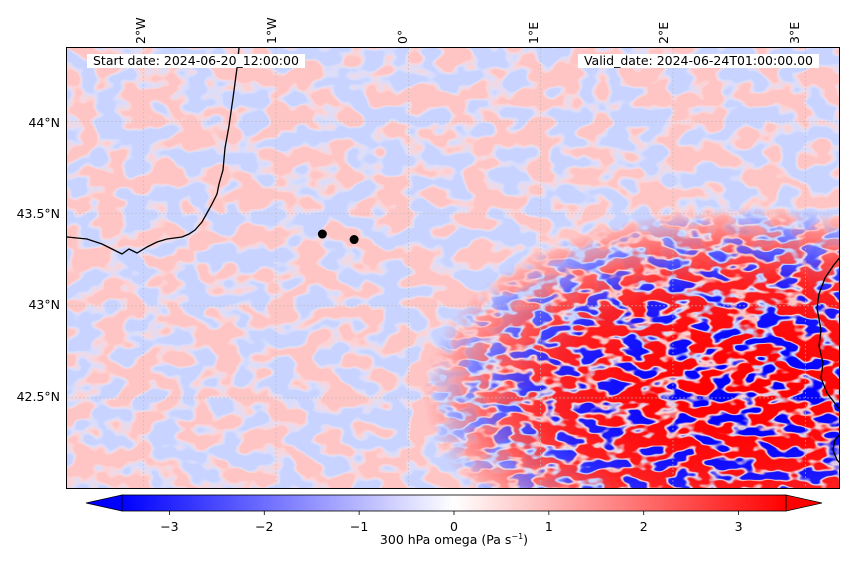  What do you see at coordinates (533, 32) in the screenshot?
I see `lon-label-1e: 1°E` at bounding box center [533, 32].